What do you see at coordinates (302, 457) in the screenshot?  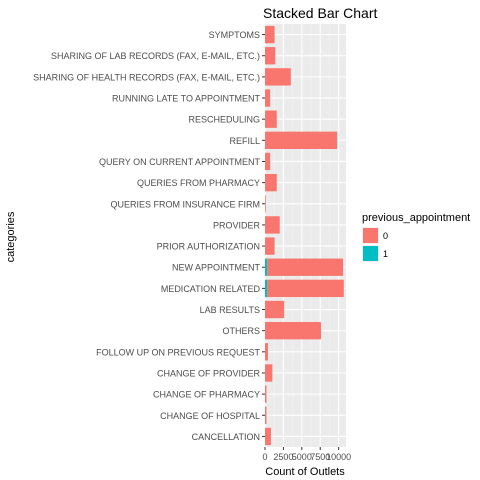 I see `x-tick-label: 5000` at bounding box center [302, 457].